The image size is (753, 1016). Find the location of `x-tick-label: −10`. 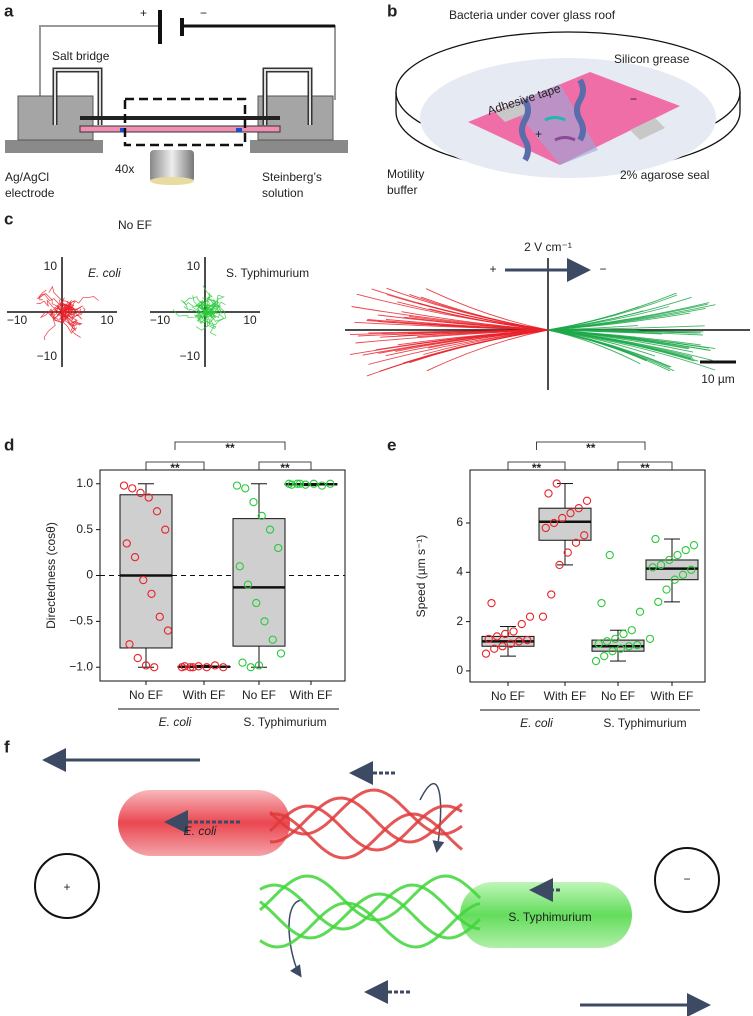

x-tick-label: −10 is located at coordinates (160, 320).